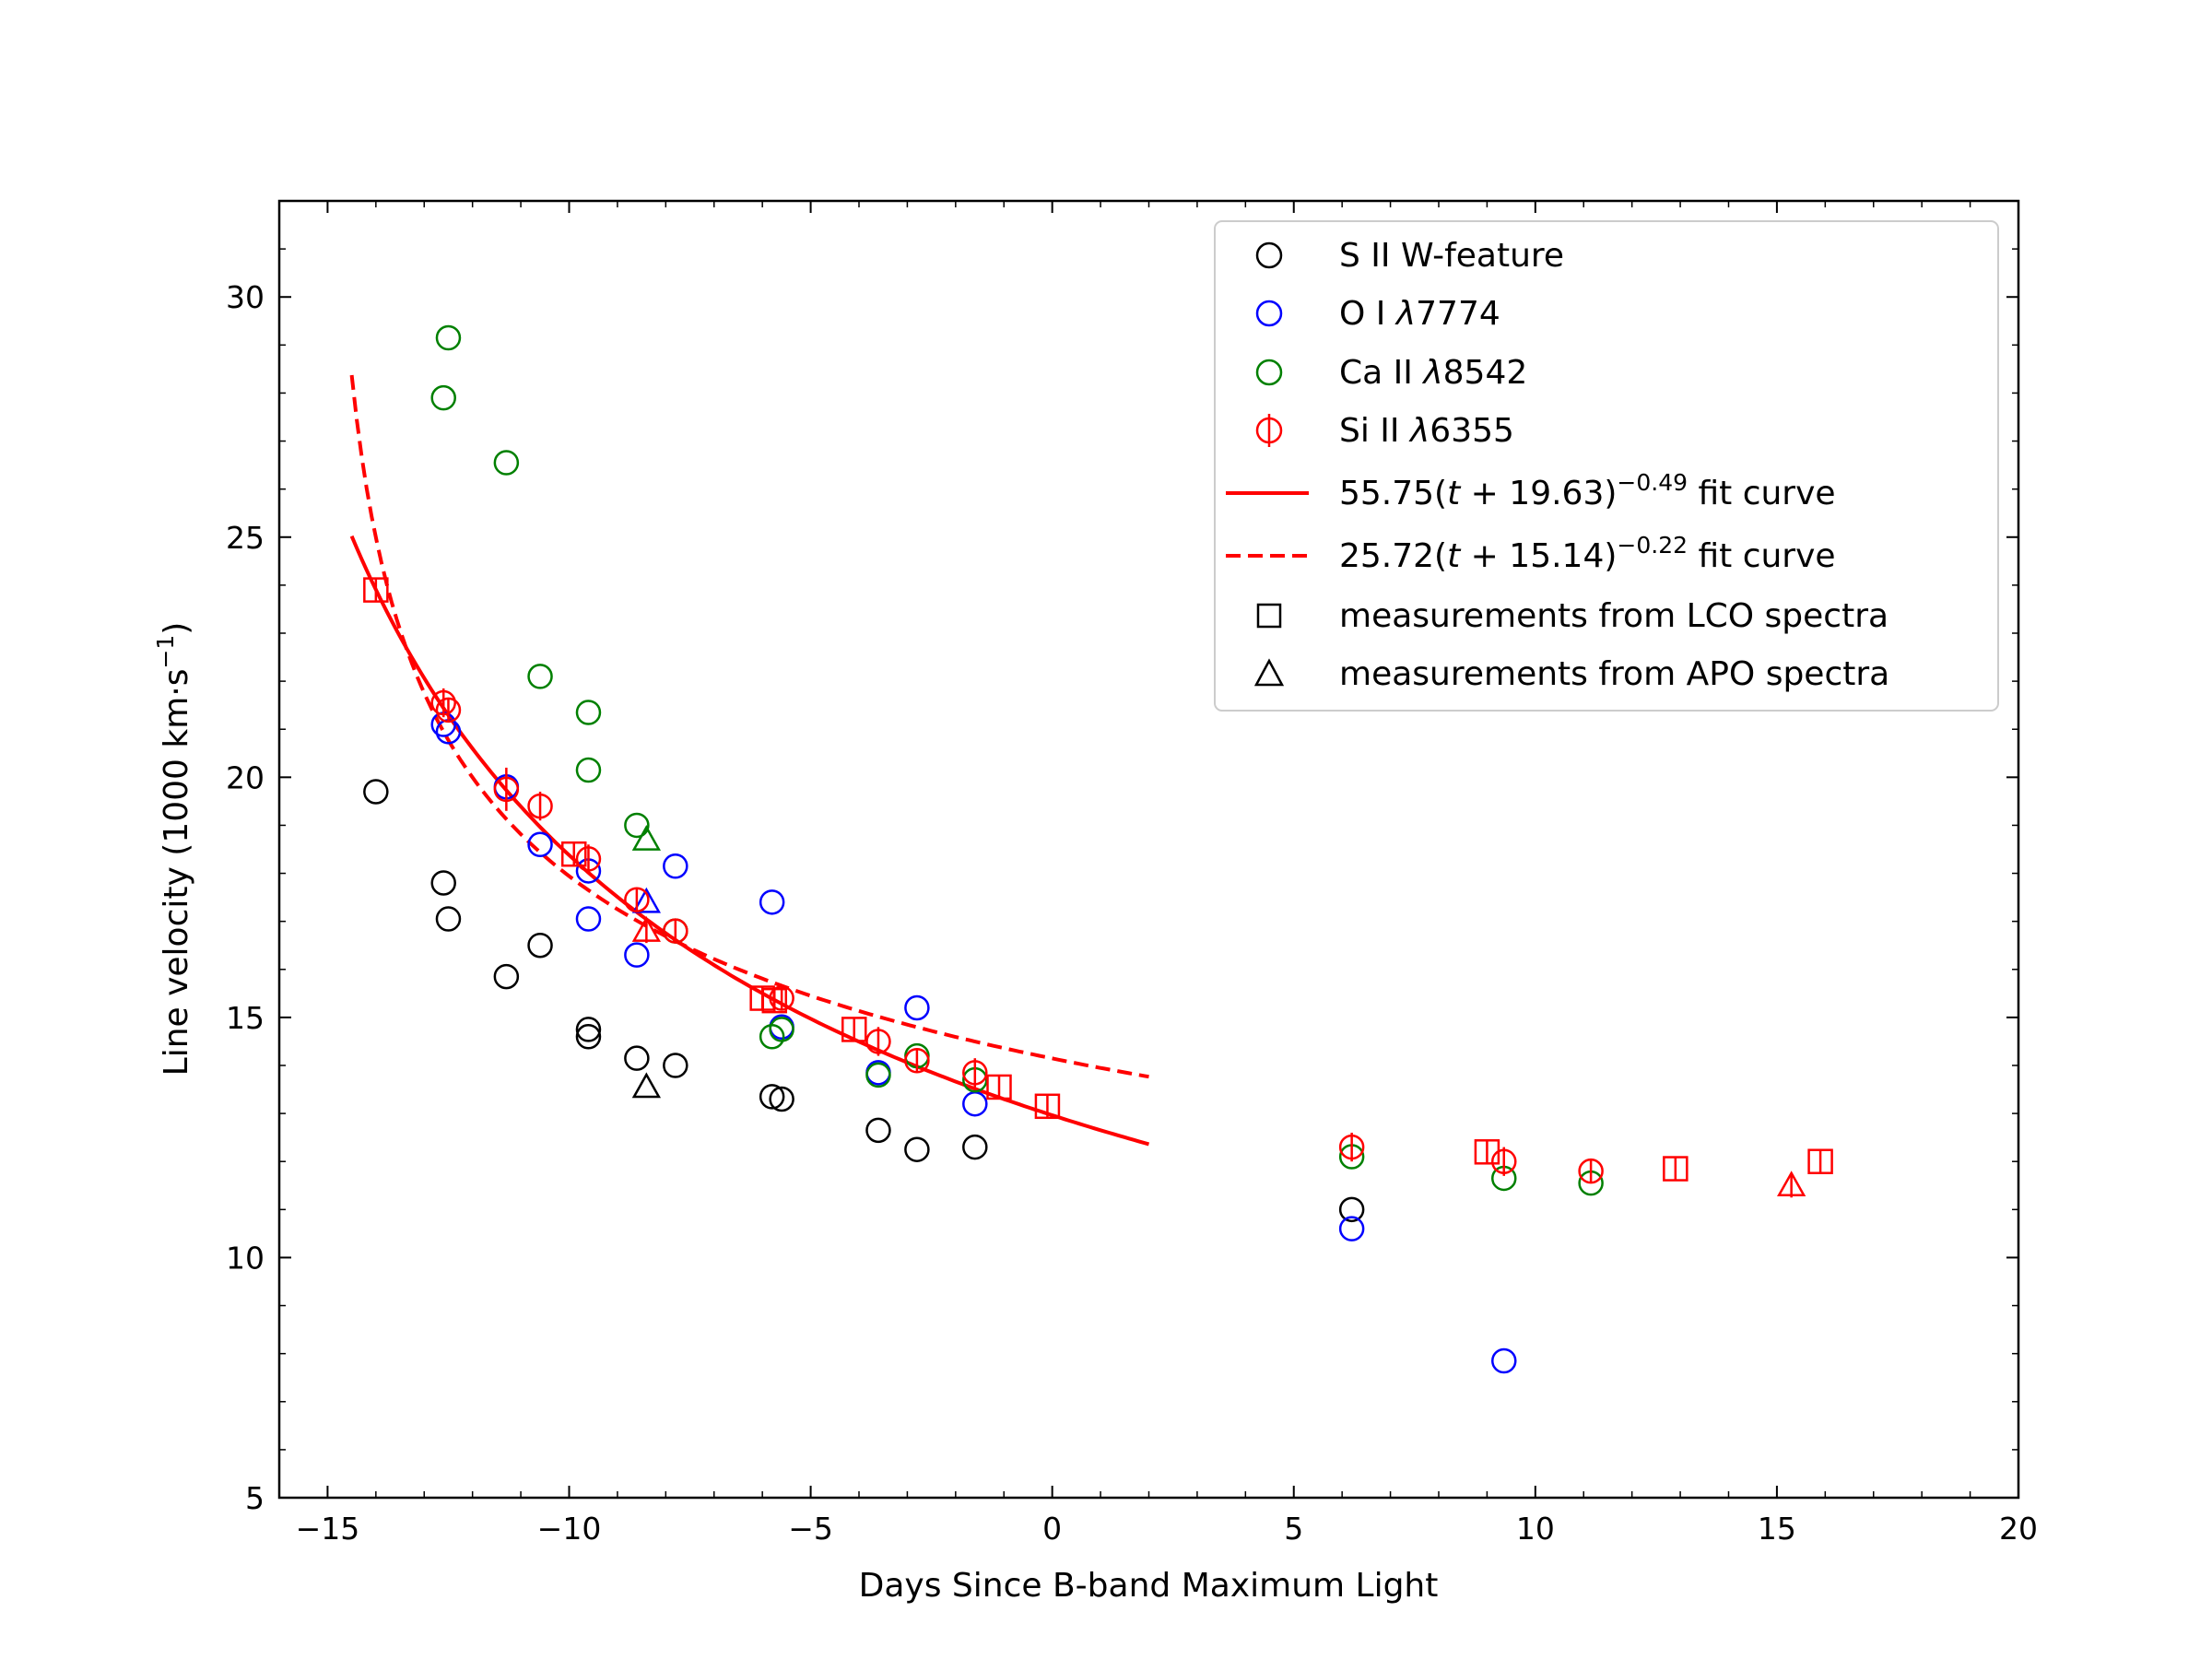 This screenshot has height=1659, width=2212. I want to click on legend-label-apo: measurements from APO spectra, so click(1614, 674).